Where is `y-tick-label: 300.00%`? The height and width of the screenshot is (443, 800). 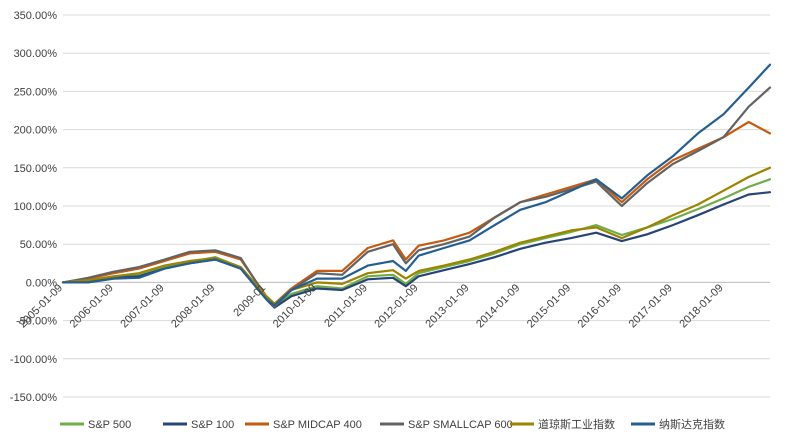 y-tick-label: 300.00% is located at coordinates (36, 54).